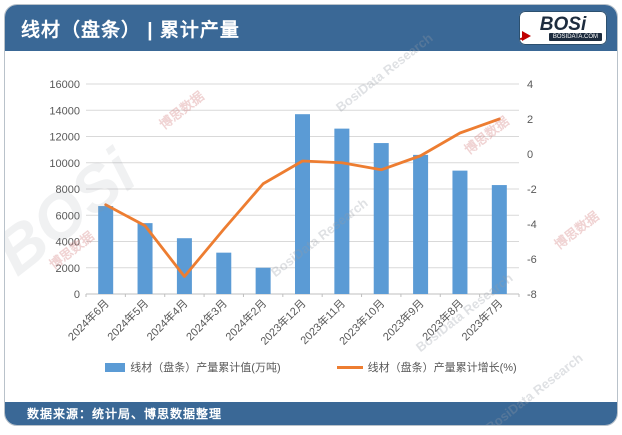 The height and width of the screenshot is (435, 622). I want to click on x-axis-category-label: 2023年8月, so click(442, 319).